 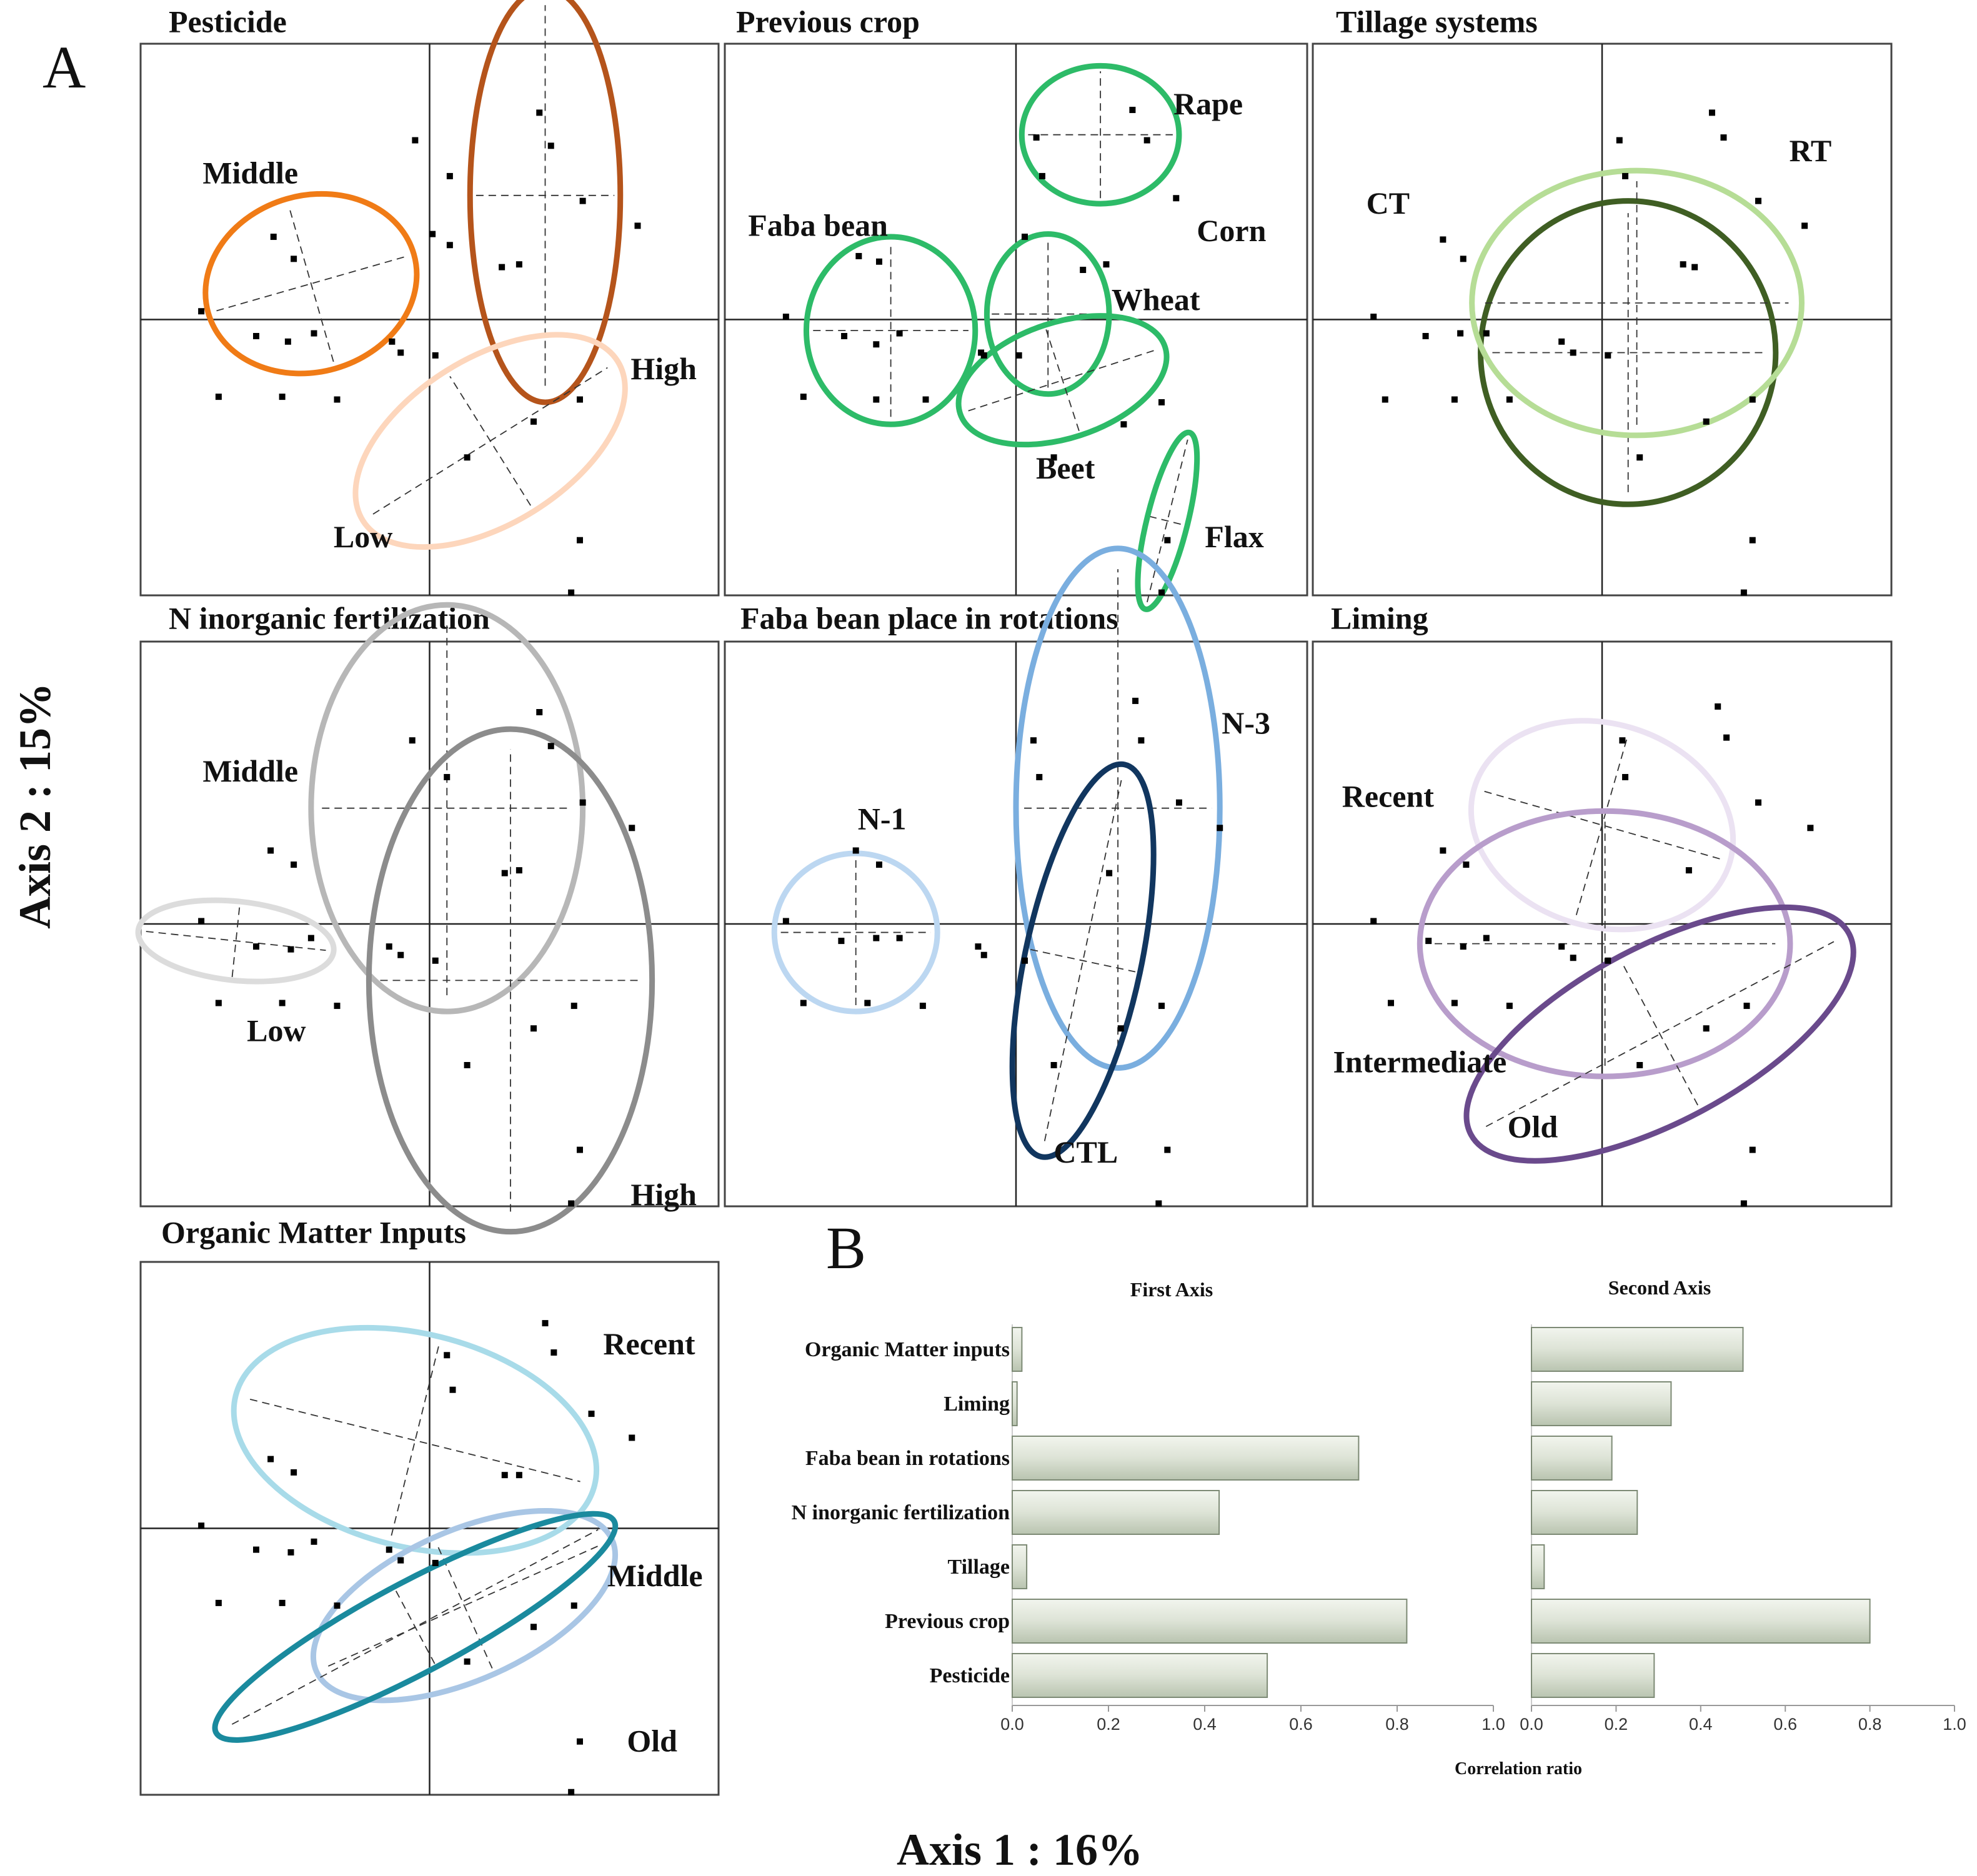 I want to click on bar-chart-title: First Axis, so click(x=1171, y=1289).